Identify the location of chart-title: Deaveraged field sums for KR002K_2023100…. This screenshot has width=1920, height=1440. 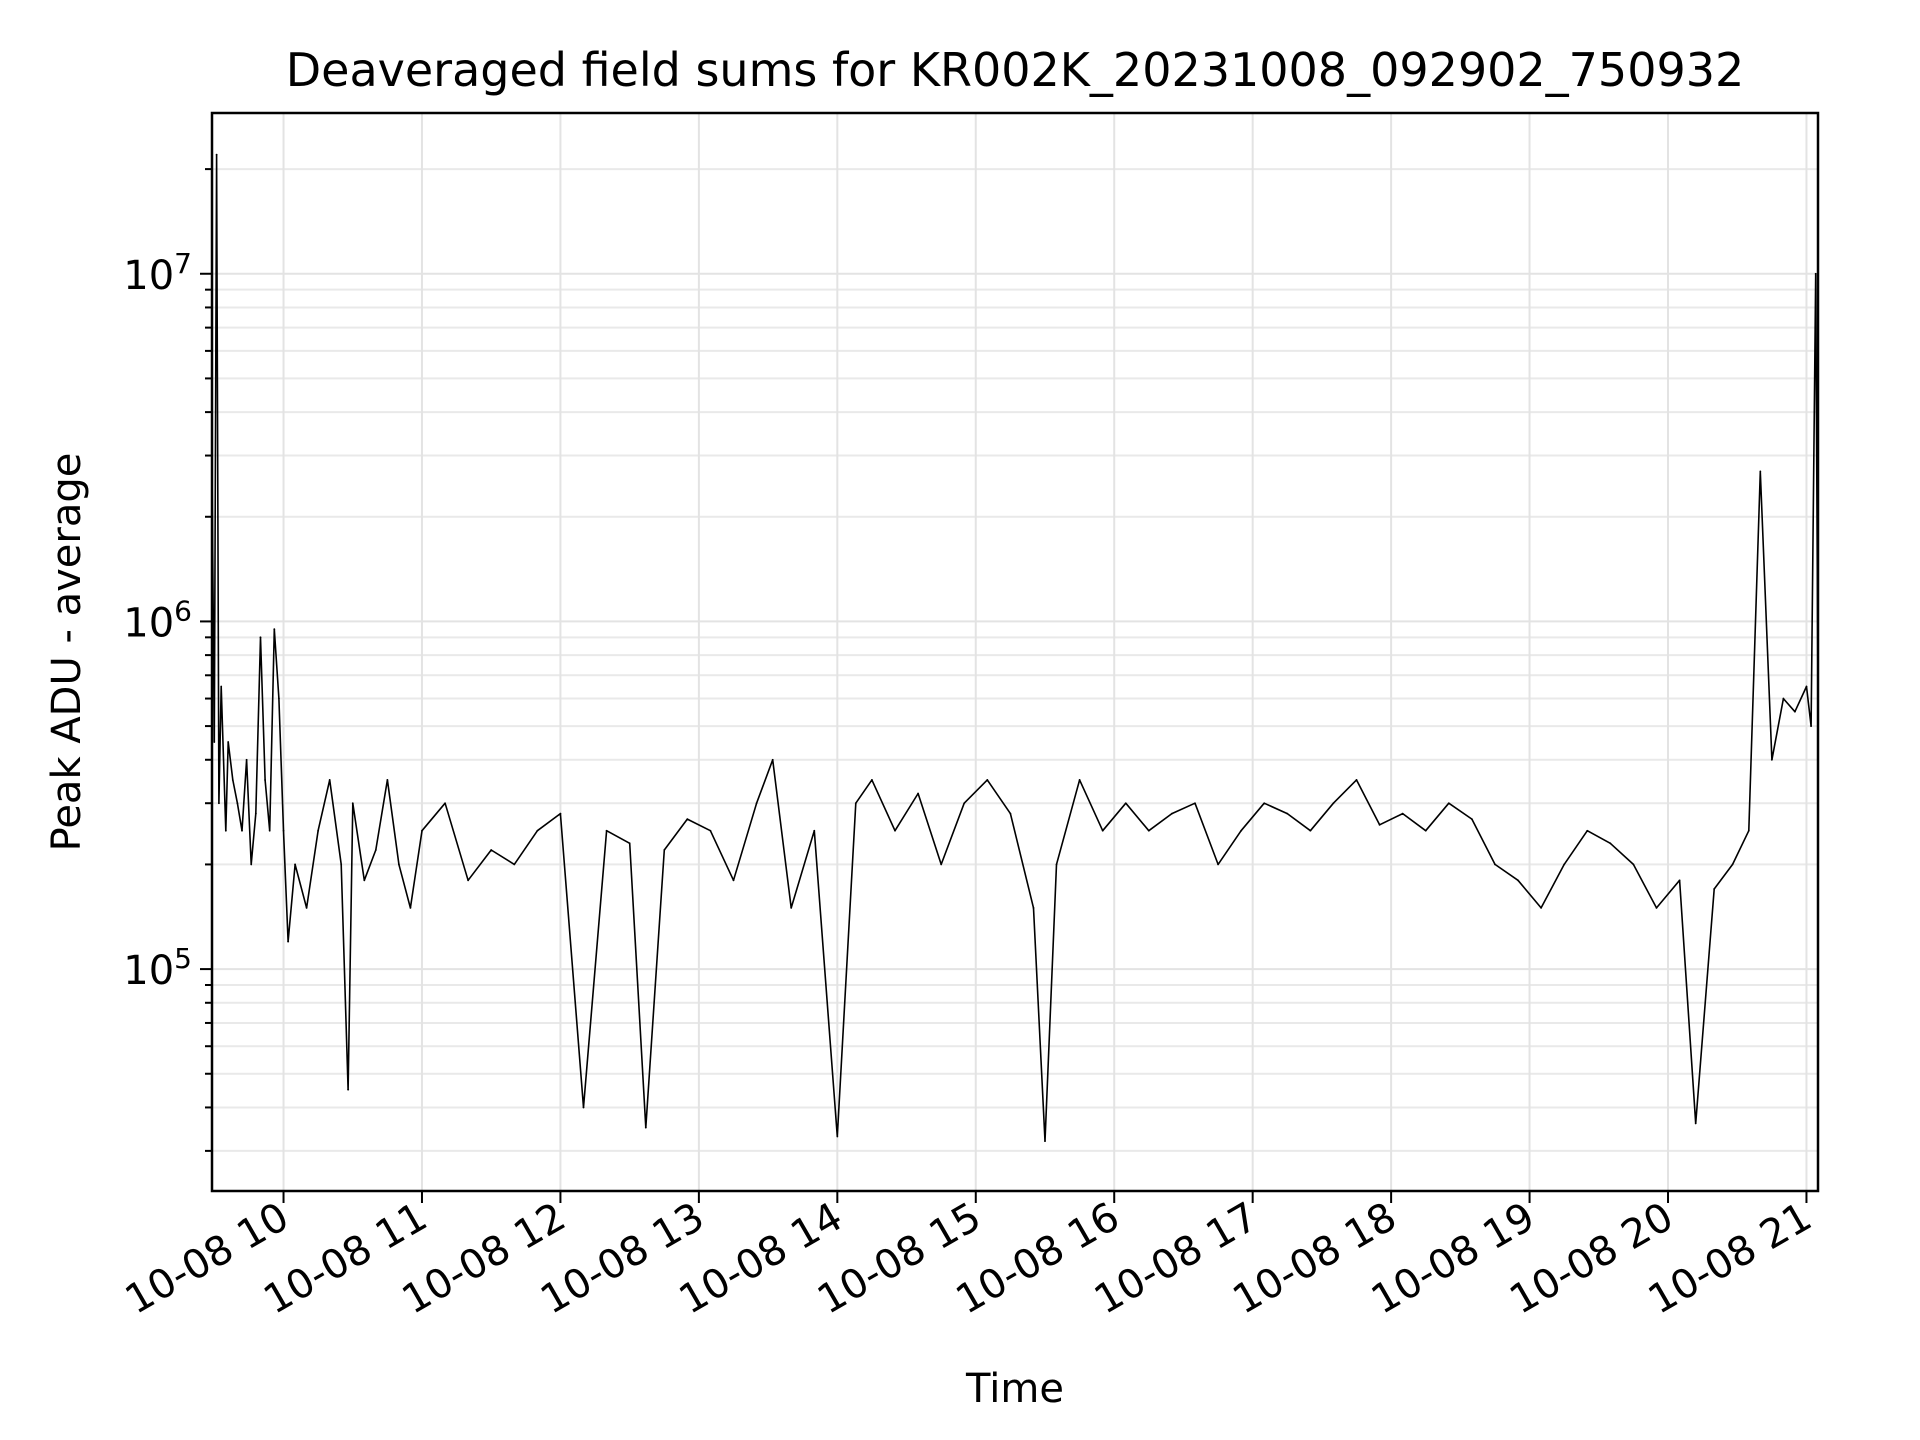
(1015, 70).